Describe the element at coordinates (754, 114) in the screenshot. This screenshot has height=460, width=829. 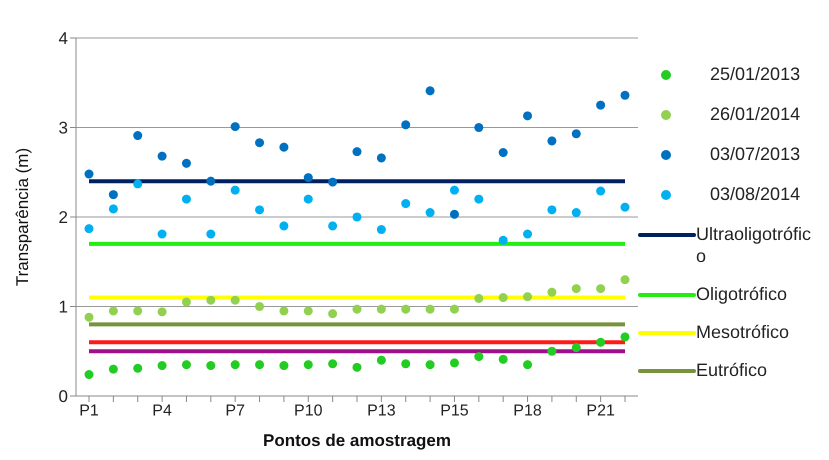
I see `legend-label: 26/01/2014` at that location.